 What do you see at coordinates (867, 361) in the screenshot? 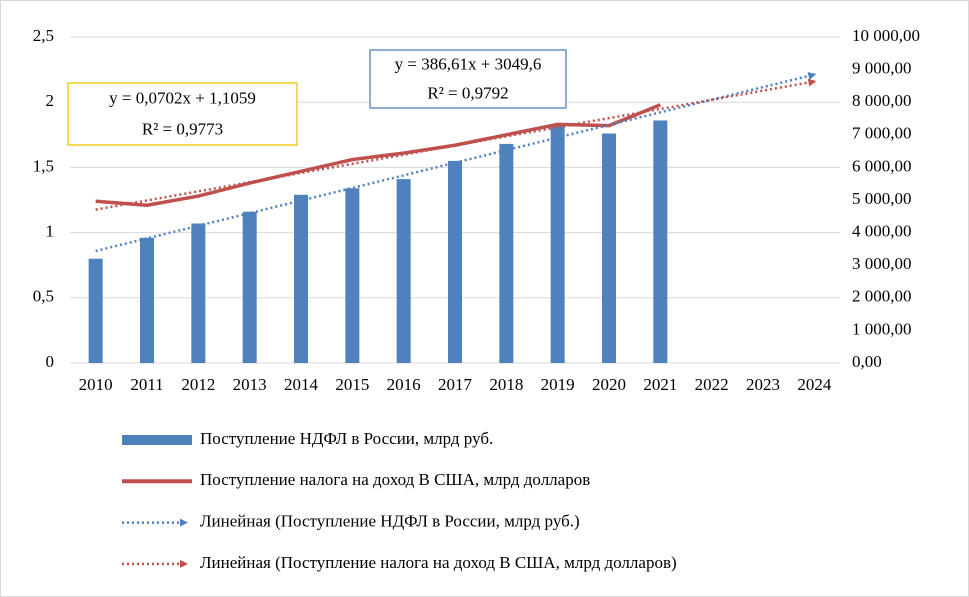
I see `y2-tick-label: 0,00` at bounding box center [867, 361].